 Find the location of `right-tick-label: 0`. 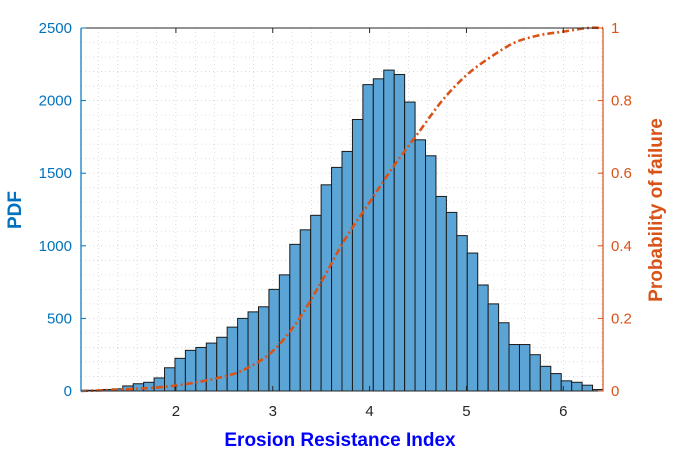

right-tick-label: 0 is located at coordinates (615, 391).